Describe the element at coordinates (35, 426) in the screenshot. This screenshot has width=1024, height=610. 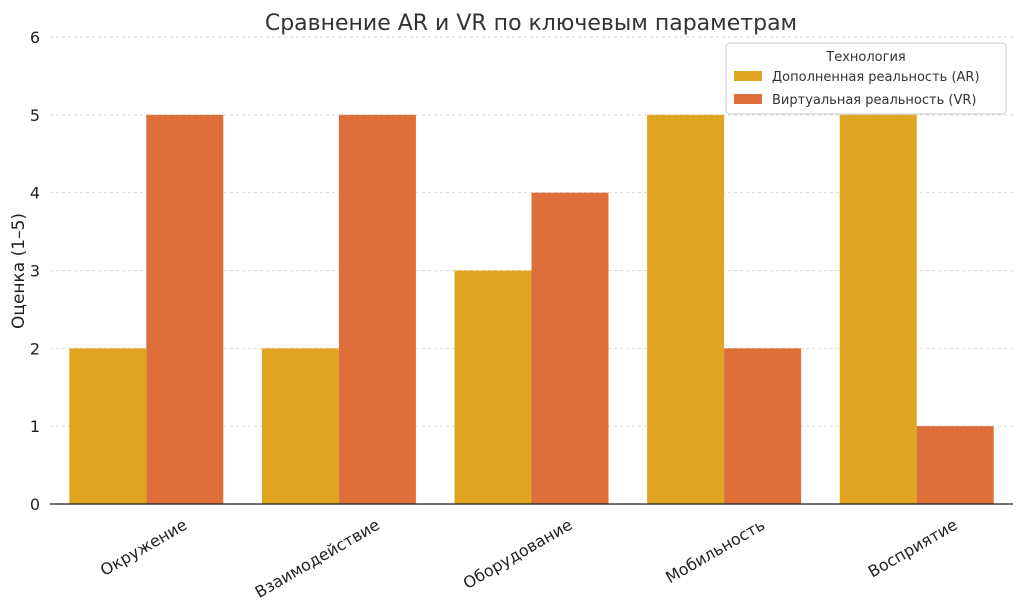
I see `y-tick-label: 1` at that location.